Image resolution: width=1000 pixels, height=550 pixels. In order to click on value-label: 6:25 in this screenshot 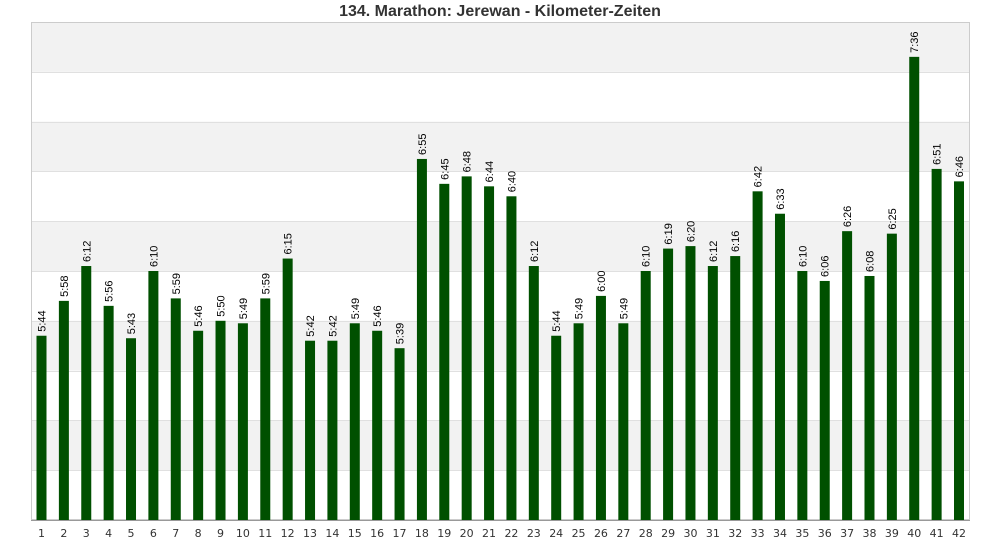, I will do `click(893, 218)`.